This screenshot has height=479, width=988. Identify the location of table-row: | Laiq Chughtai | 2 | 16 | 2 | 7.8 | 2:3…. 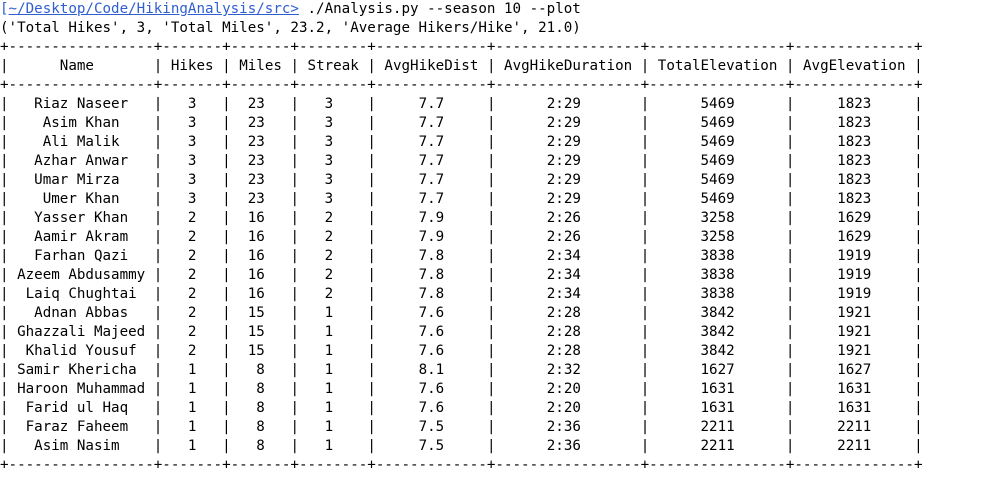
(461, 294).